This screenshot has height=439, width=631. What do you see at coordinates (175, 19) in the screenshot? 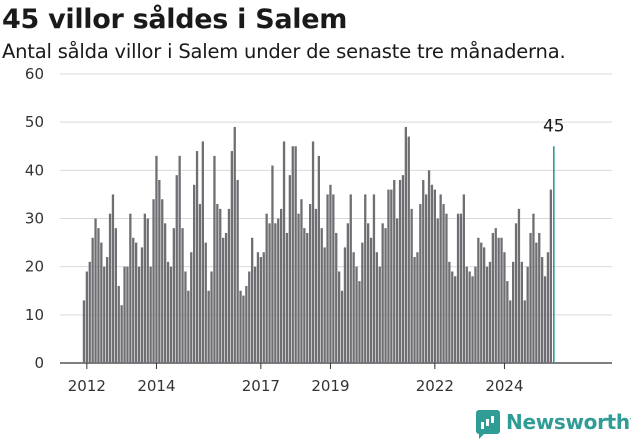
I see `chart-title: 45 villor såldes i Salem` at bounding box center [175, 19].